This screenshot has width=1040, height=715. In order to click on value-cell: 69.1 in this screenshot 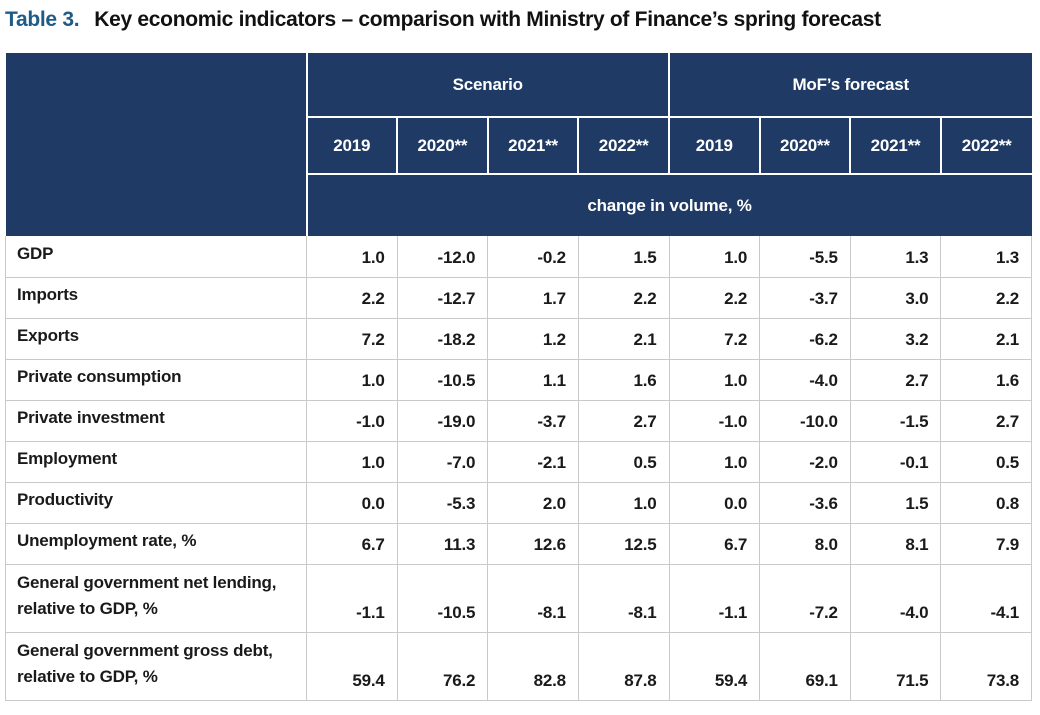, I will do `click(805, 666)`.